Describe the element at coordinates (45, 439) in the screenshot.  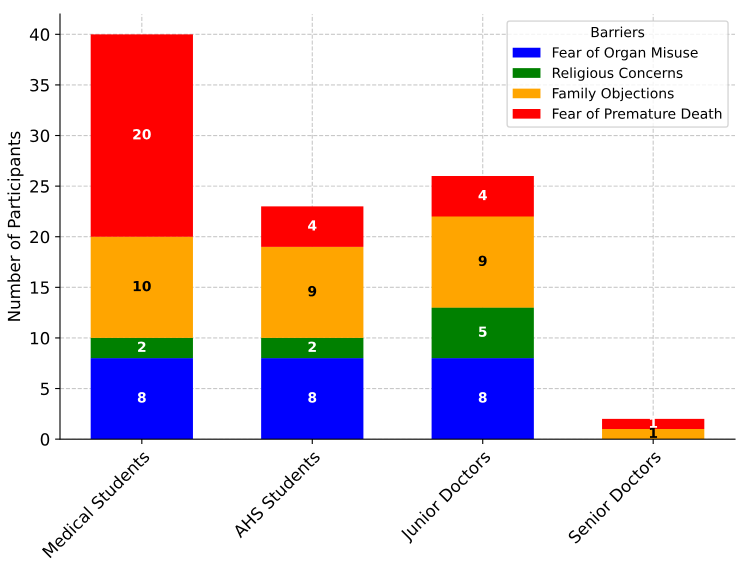
I see `y-tick-label: 0` at that location.